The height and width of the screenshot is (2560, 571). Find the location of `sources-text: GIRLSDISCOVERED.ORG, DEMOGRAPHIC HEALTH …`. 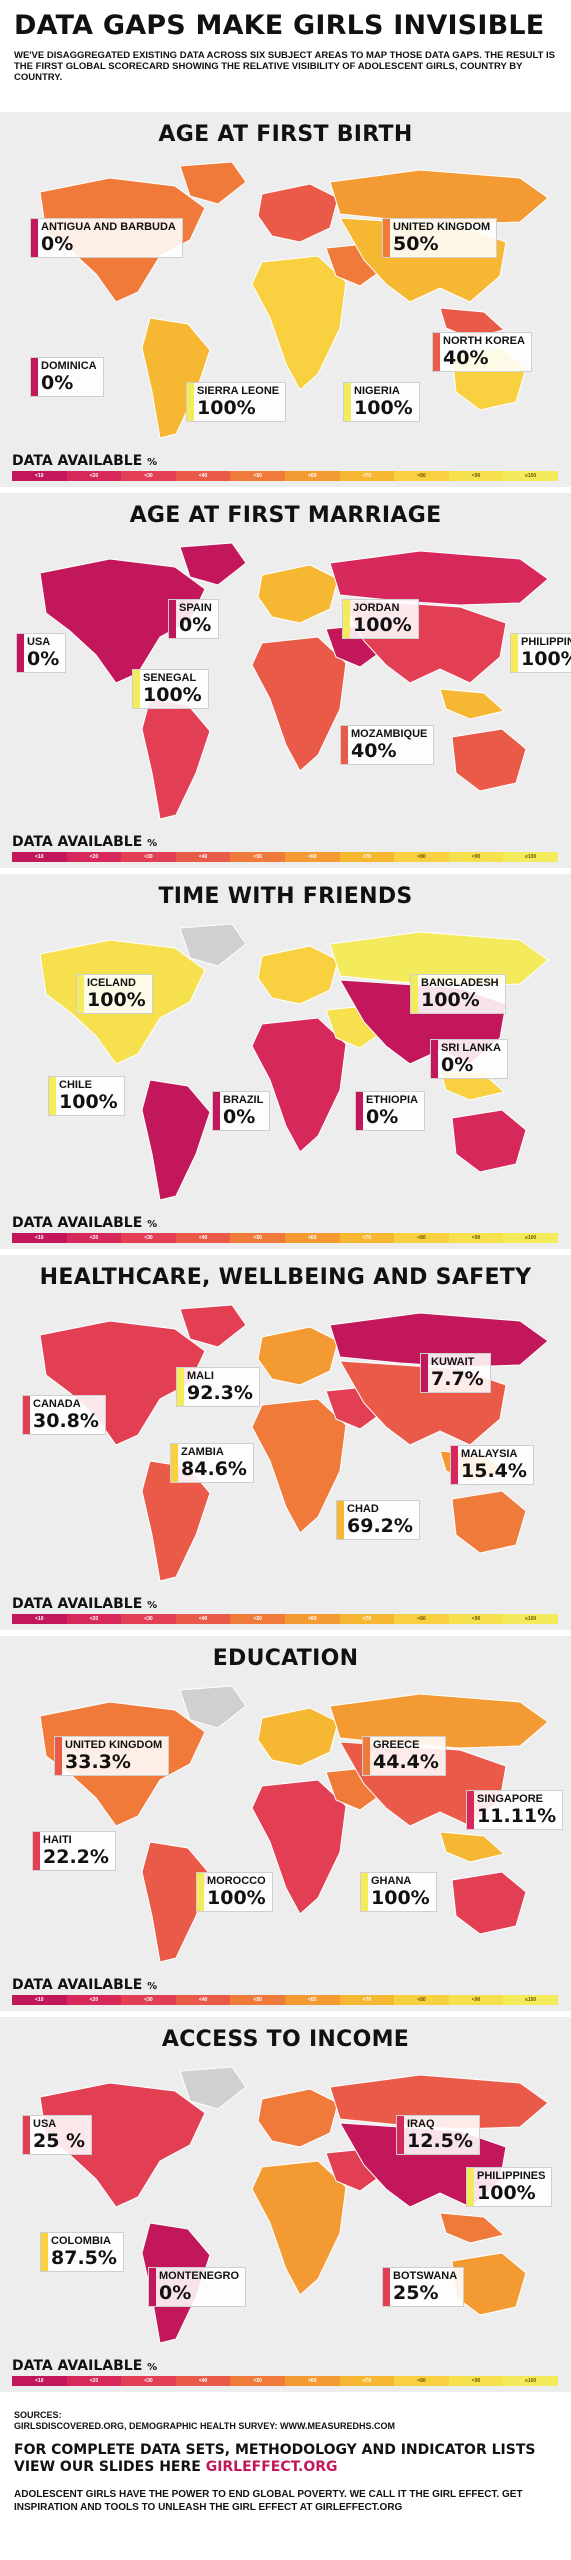

sources-text: GIRLSDISCOVERED.ORG, DEMOGRAPHIC HEALTH … is located at coordinates (205, 2426).